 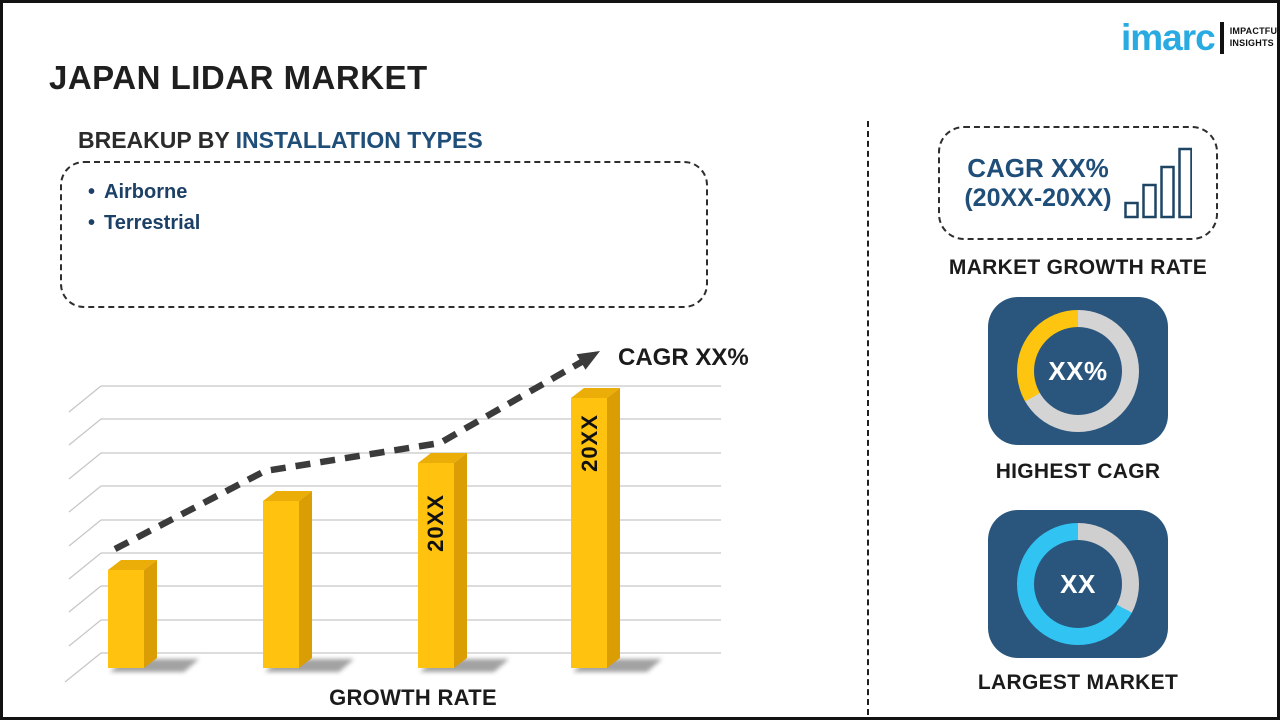 What do you see at coordinates (1254, 31) in the screenshot?
I see `logo-tagline-line1: IMPACTFUL` at bounding box center [1254, 31].